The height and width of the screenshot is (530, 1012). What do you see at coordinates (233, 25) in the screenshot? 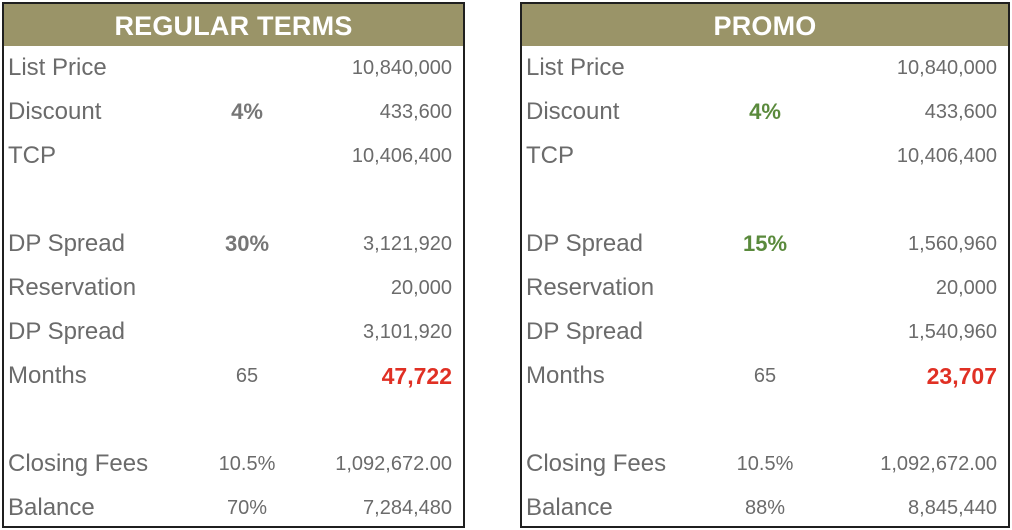
I see `regular-terms-title: REGULAR TERMS` at bounding box center [233, 25].